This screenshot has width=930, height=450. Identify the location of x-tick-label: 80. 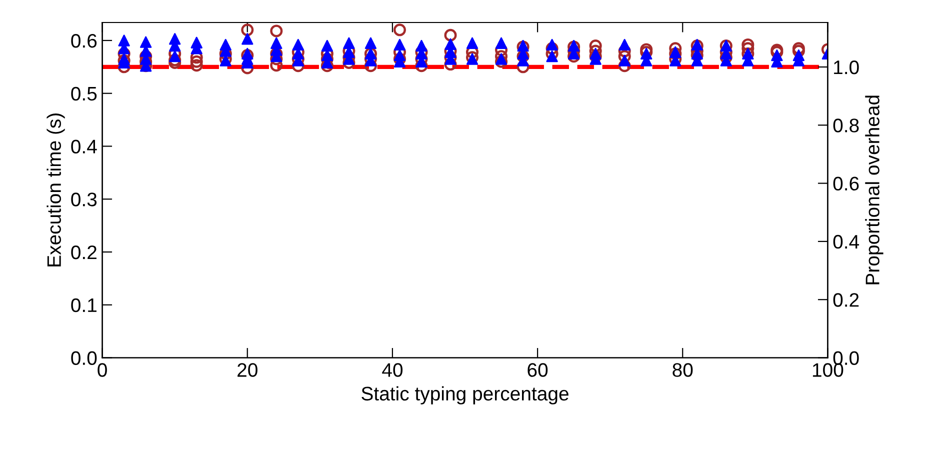
(682, 370).